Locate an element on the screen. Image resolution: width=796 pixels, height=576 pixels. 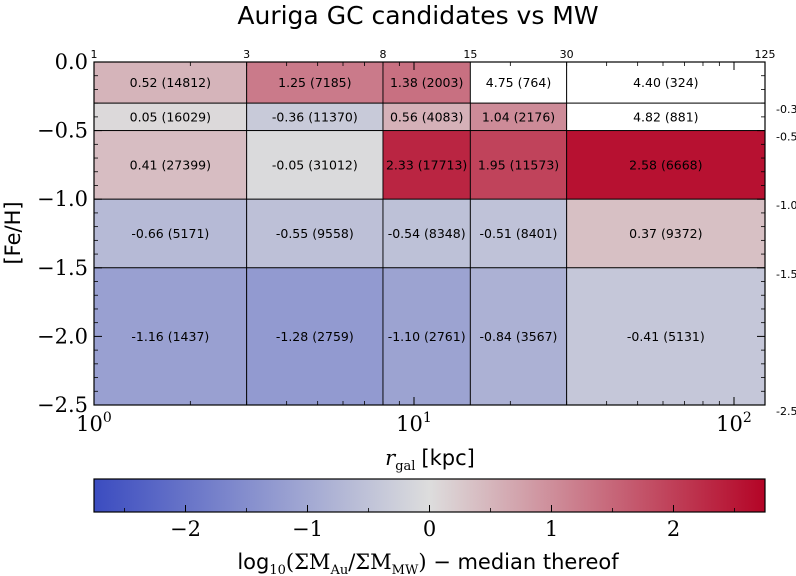
x-axis-label: rgal [kpc] is located at coordinates (430, 460).